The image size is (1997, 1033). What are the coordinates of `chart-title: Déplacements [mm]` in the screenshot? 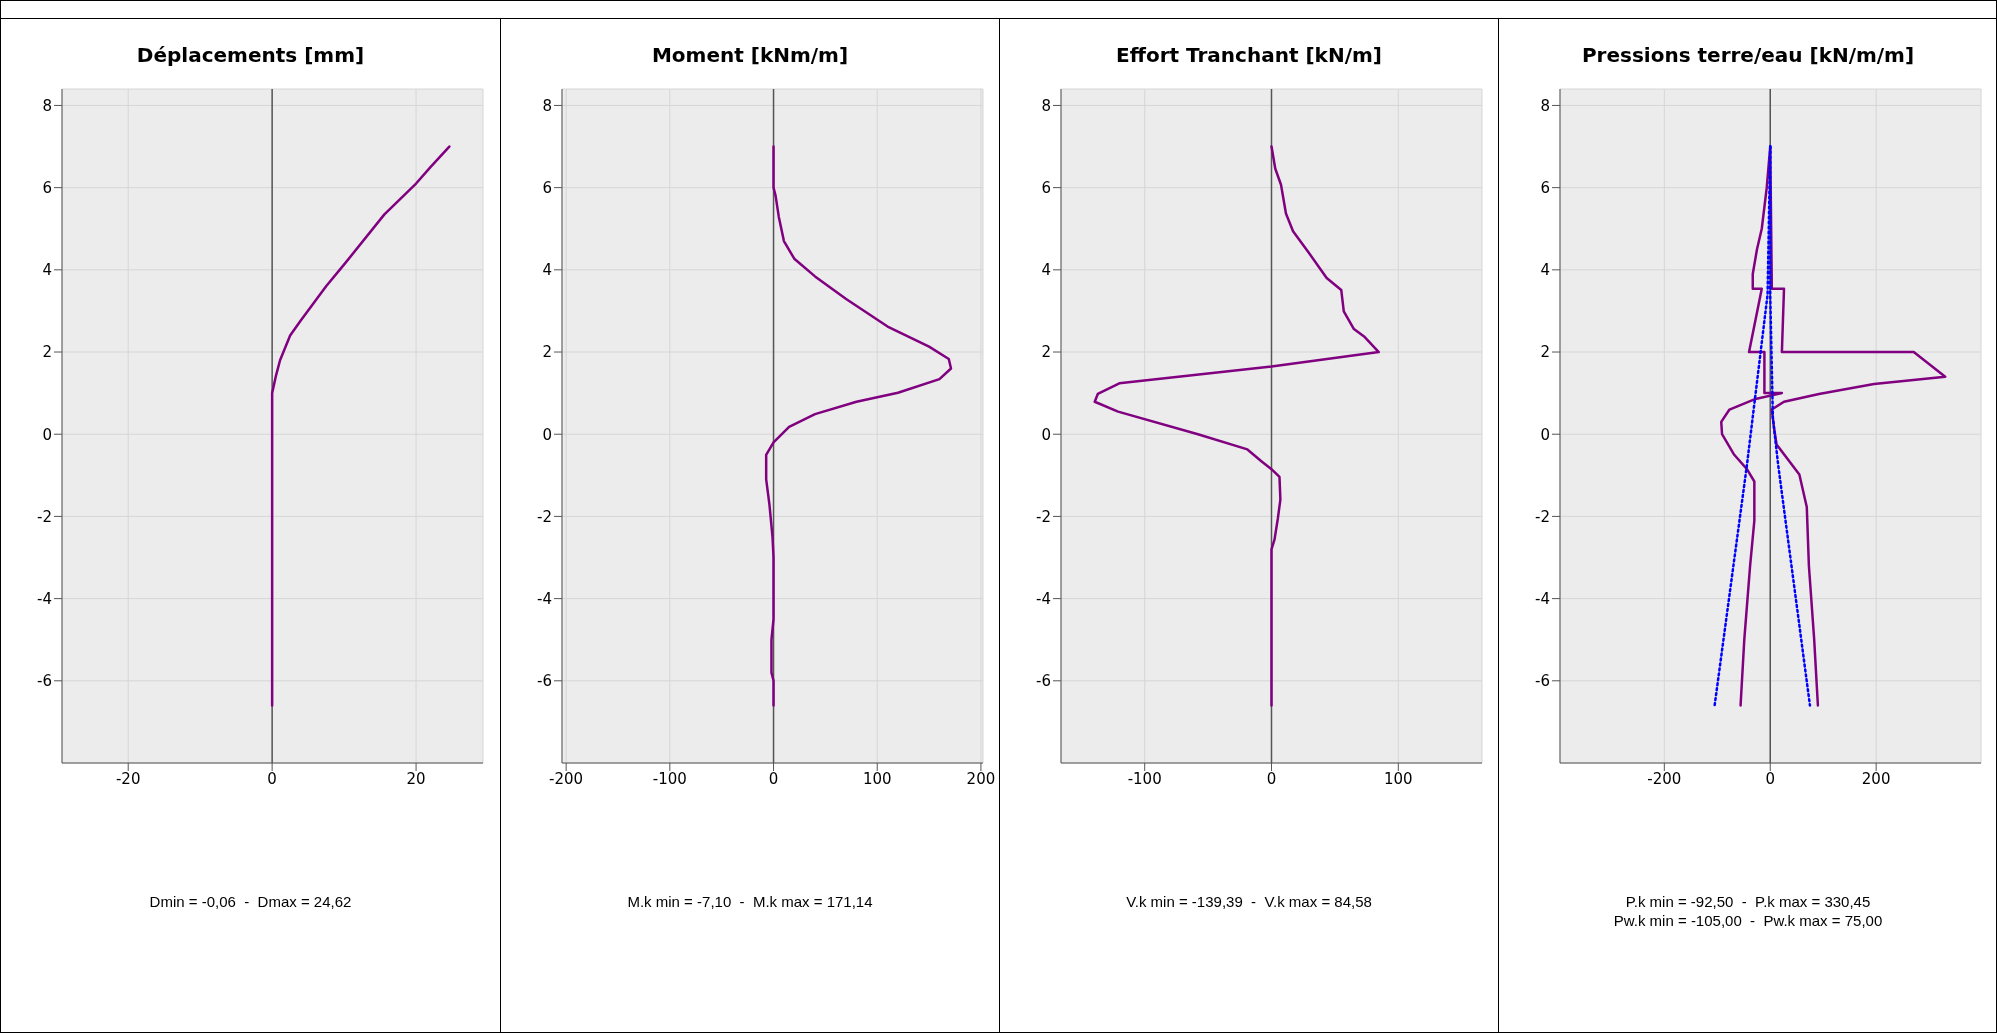 It's located at (250, 55).